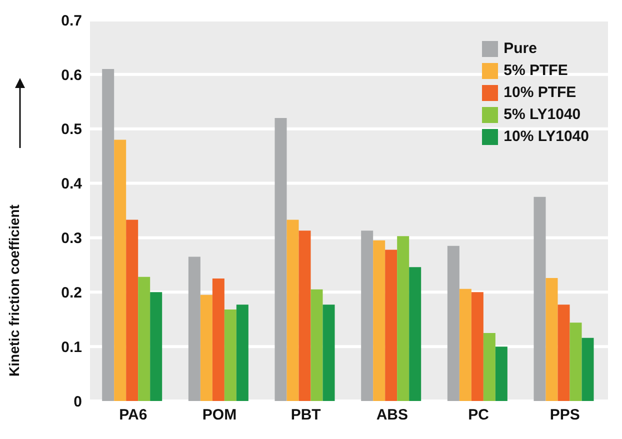 Image resolution: width=622 pixels, height=439 pixels. I want to click on y-axis-title: Kinetic friction coefficient, so click(14, 290).